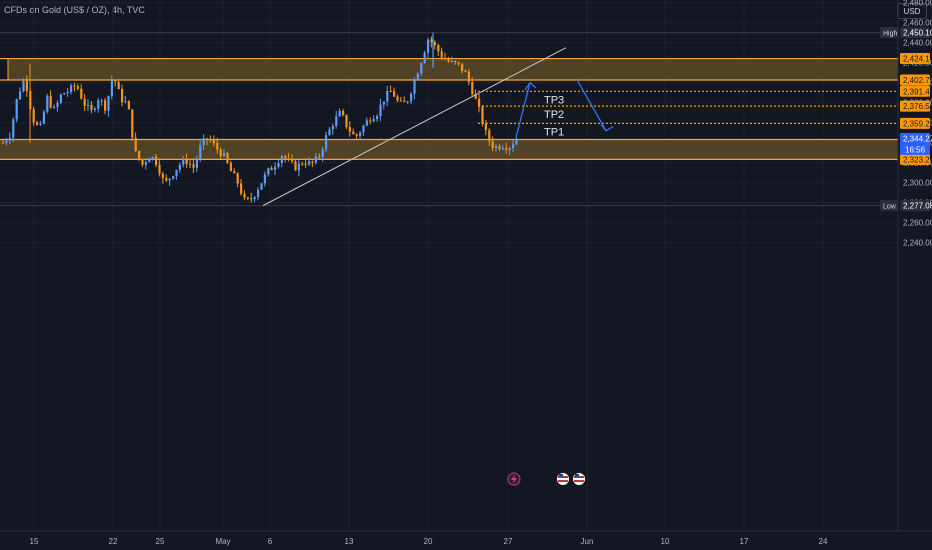 The height and width of the screenshot is (550, 932). What do you see at coordinates (917, 138) in the screenshot?
I see `current-price-tag-text: 2,344.27` at bounding box center [917, 138].